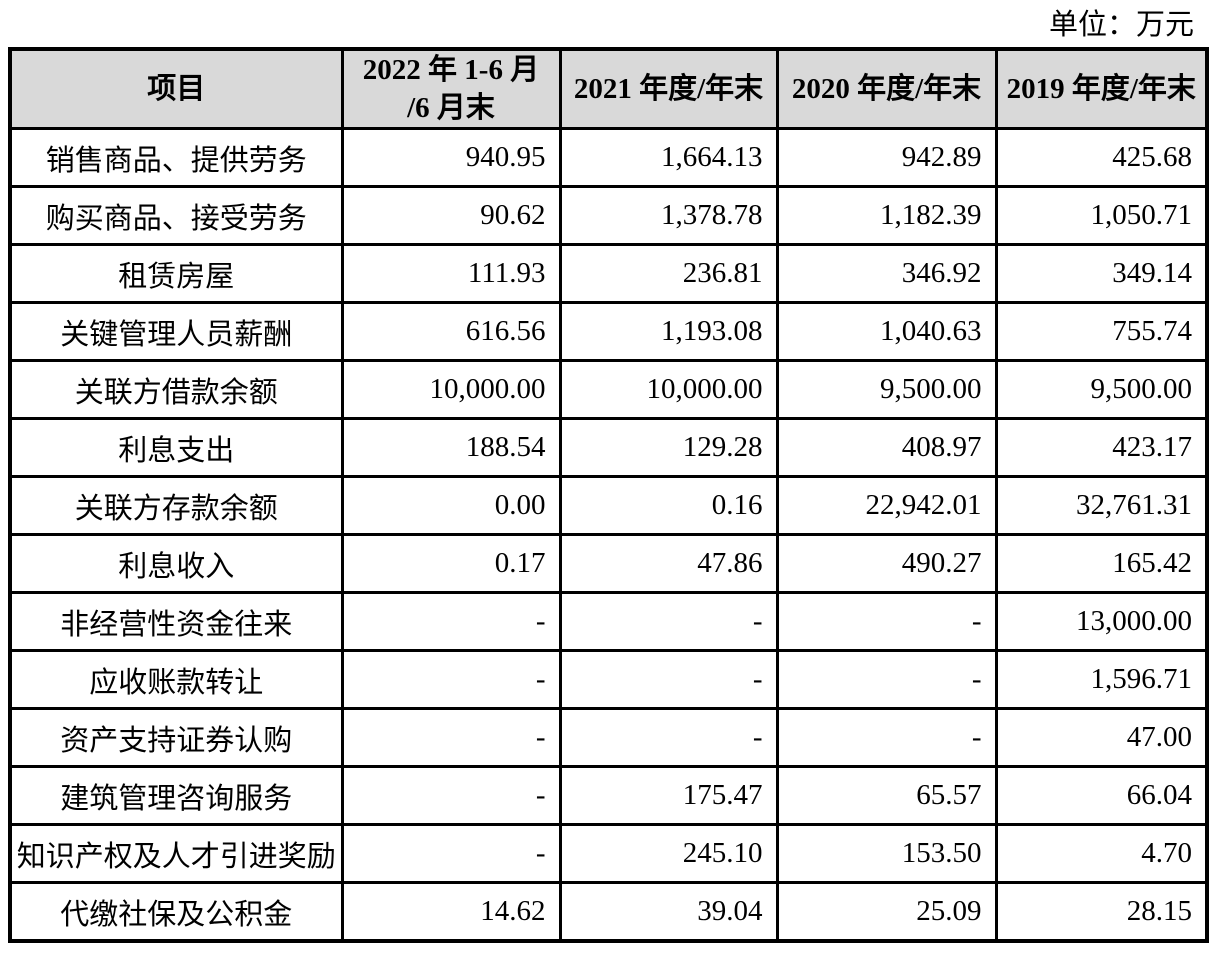  I want to click on value-cell: 22,942.01, so click(886, 505).